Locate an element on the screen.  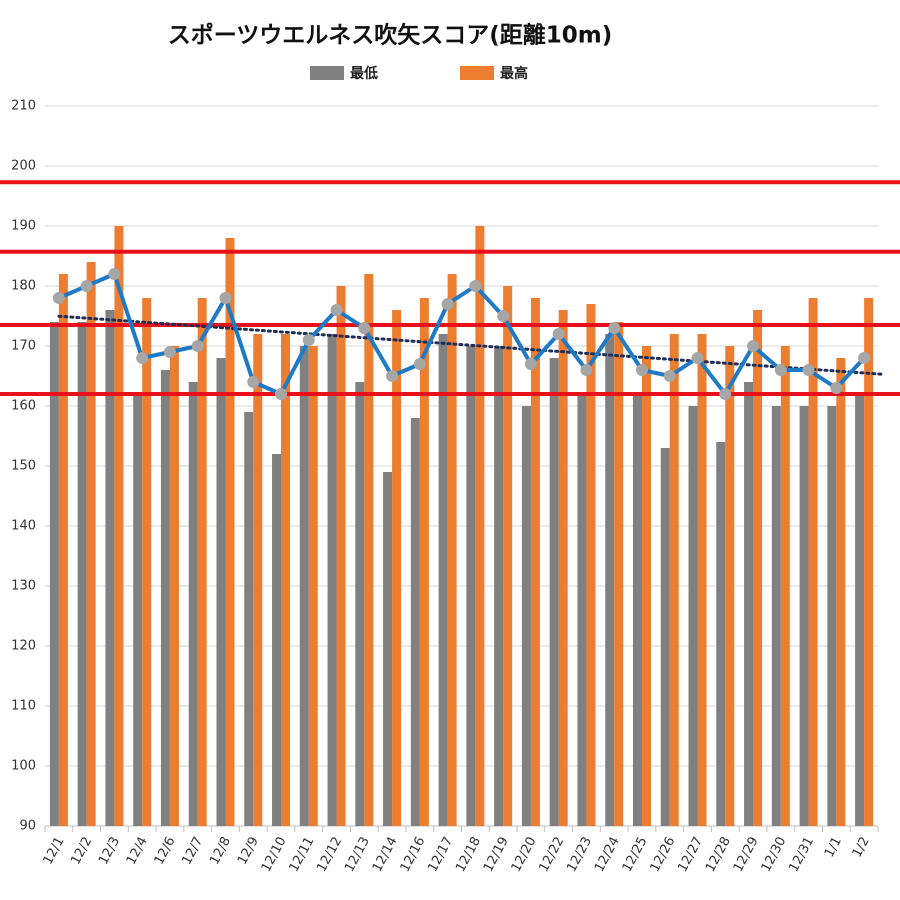
x-tick-label: 12/12 is located at coordinates (329, 854).